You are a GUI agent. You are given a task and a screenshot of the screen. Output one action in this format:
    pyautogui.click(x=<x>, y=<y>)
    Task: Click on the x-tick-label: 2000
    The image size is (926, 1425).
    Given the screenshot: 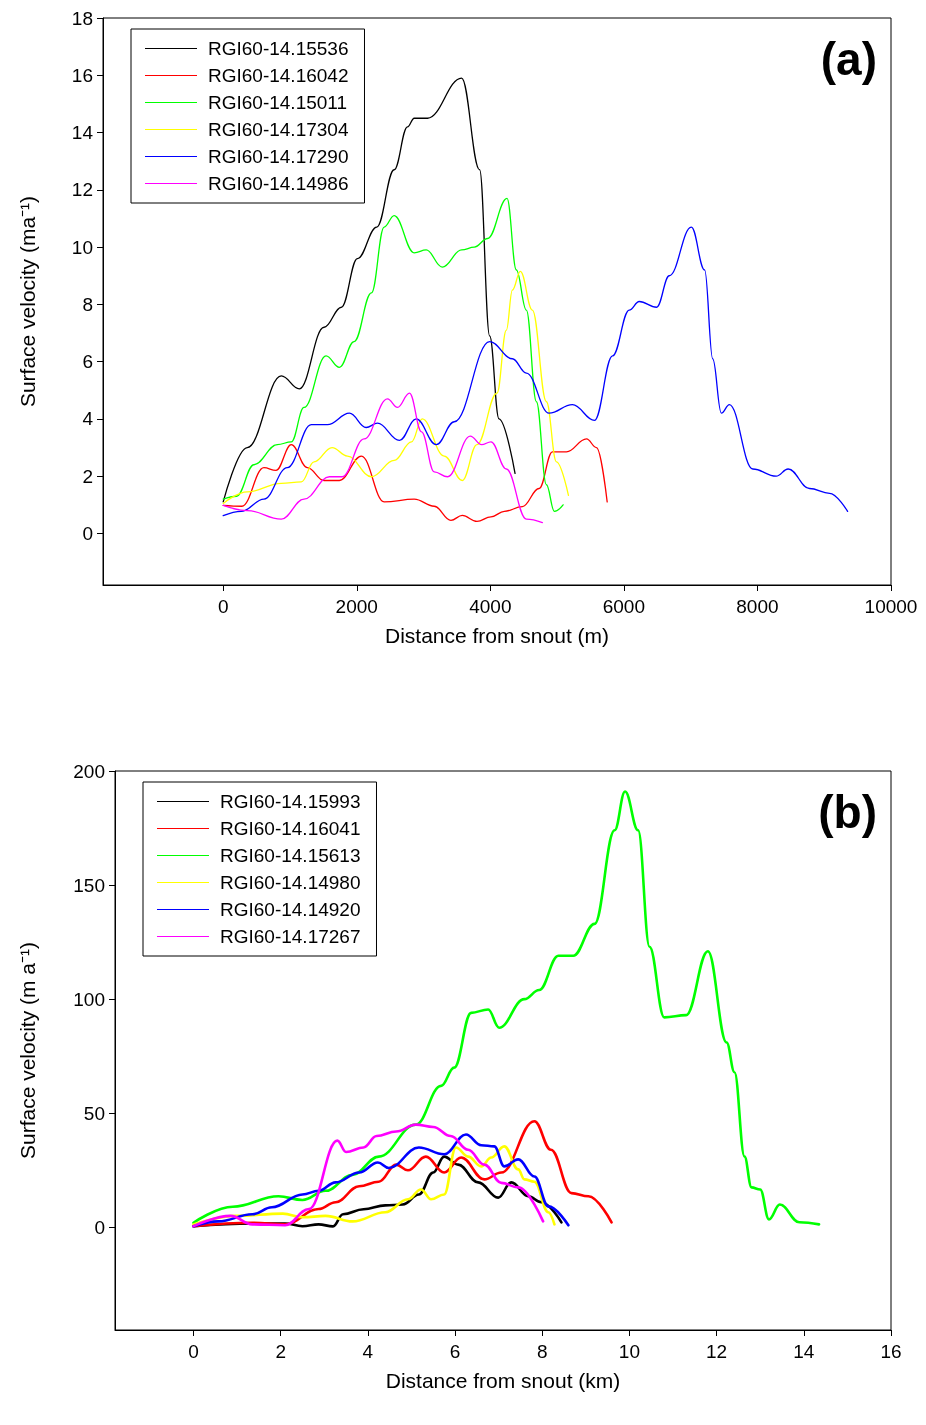 What is the action you would take?
    pyautogui.click(x=356, y=606)
    